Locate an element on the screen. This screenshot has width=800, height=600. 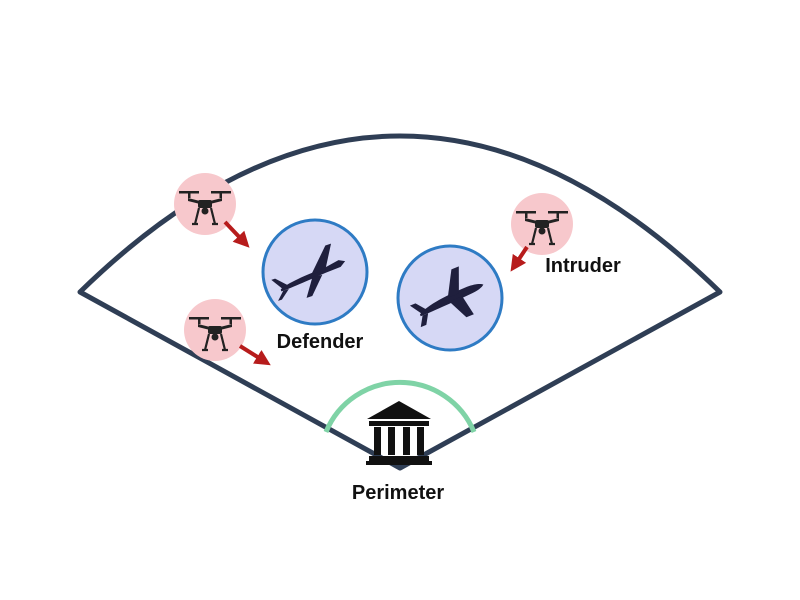
perimeter-label: Perimeter is located at coordinates (398, 493).